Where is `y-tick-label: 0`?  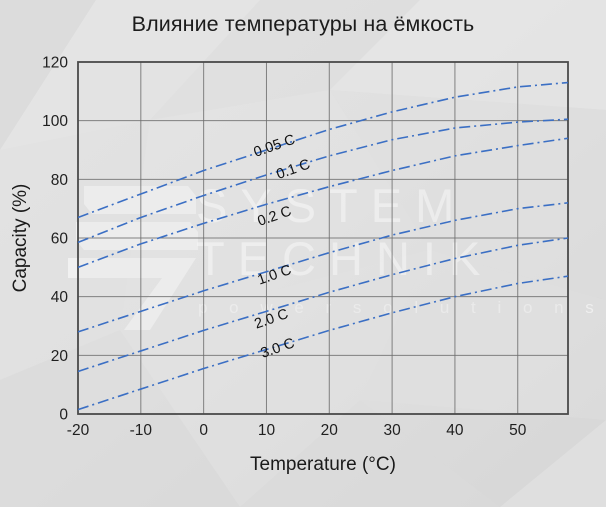
y-tick-label: 0 is located at coordinates (63, 415).